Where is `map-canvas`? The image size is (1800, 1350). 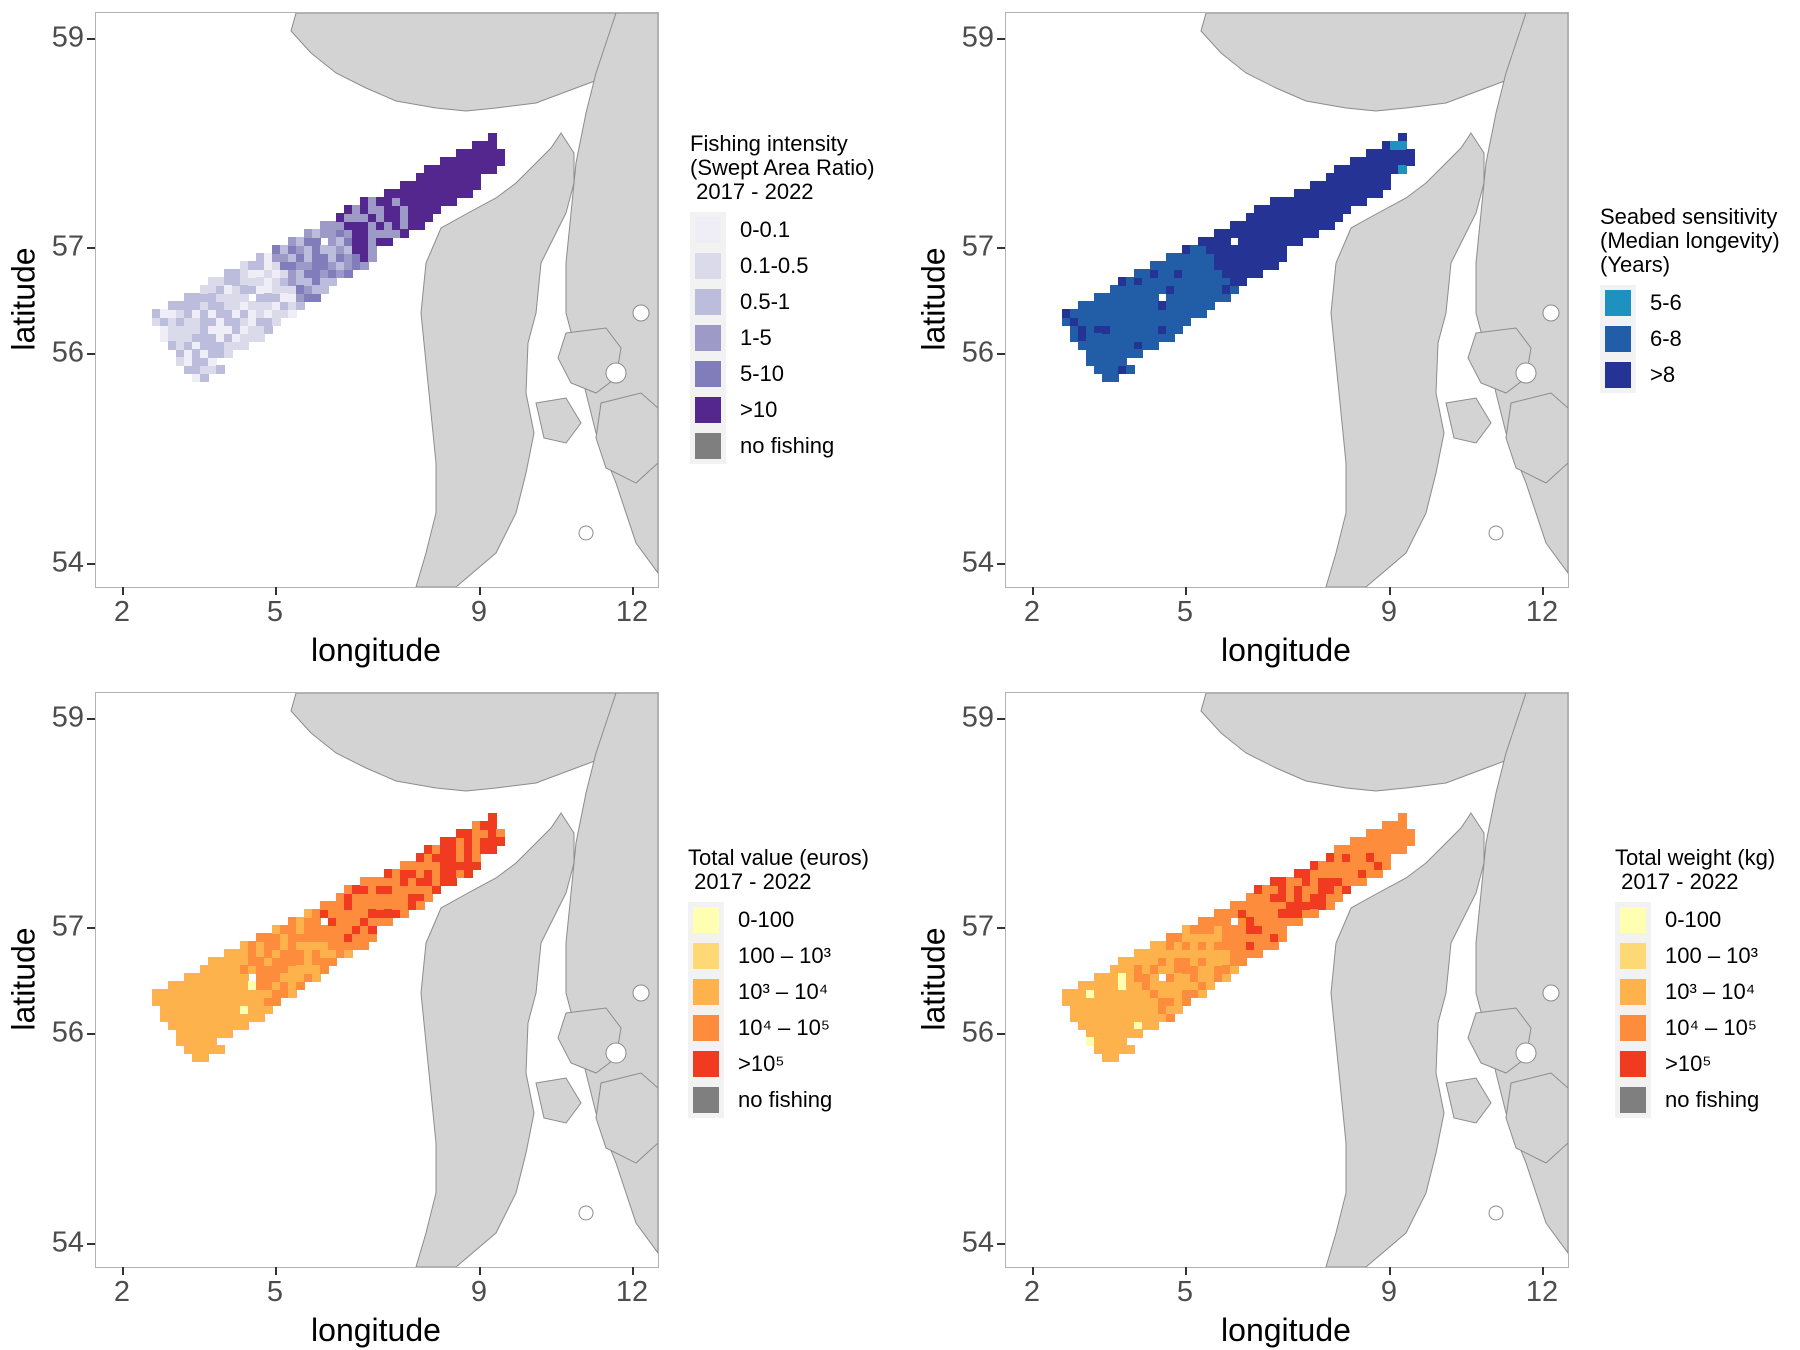
map-canvas is located at coordinates (405, 980).